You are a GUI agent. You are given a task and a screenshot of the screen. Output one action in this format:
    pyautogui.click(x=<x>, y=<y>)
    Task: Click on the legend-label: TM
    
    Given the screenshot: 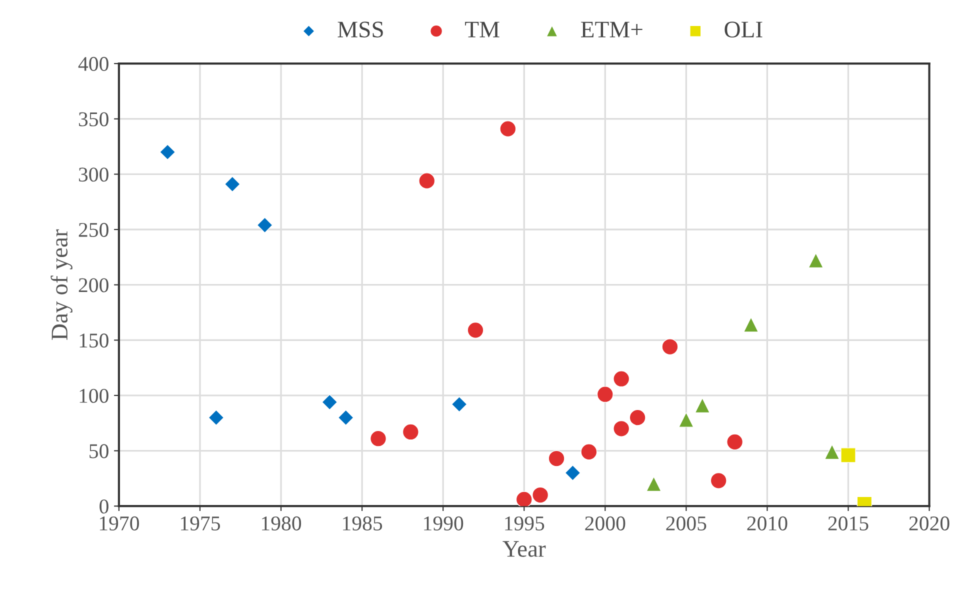 What is the action you would take?
    pyautogui.click(x=482, y=30)
    